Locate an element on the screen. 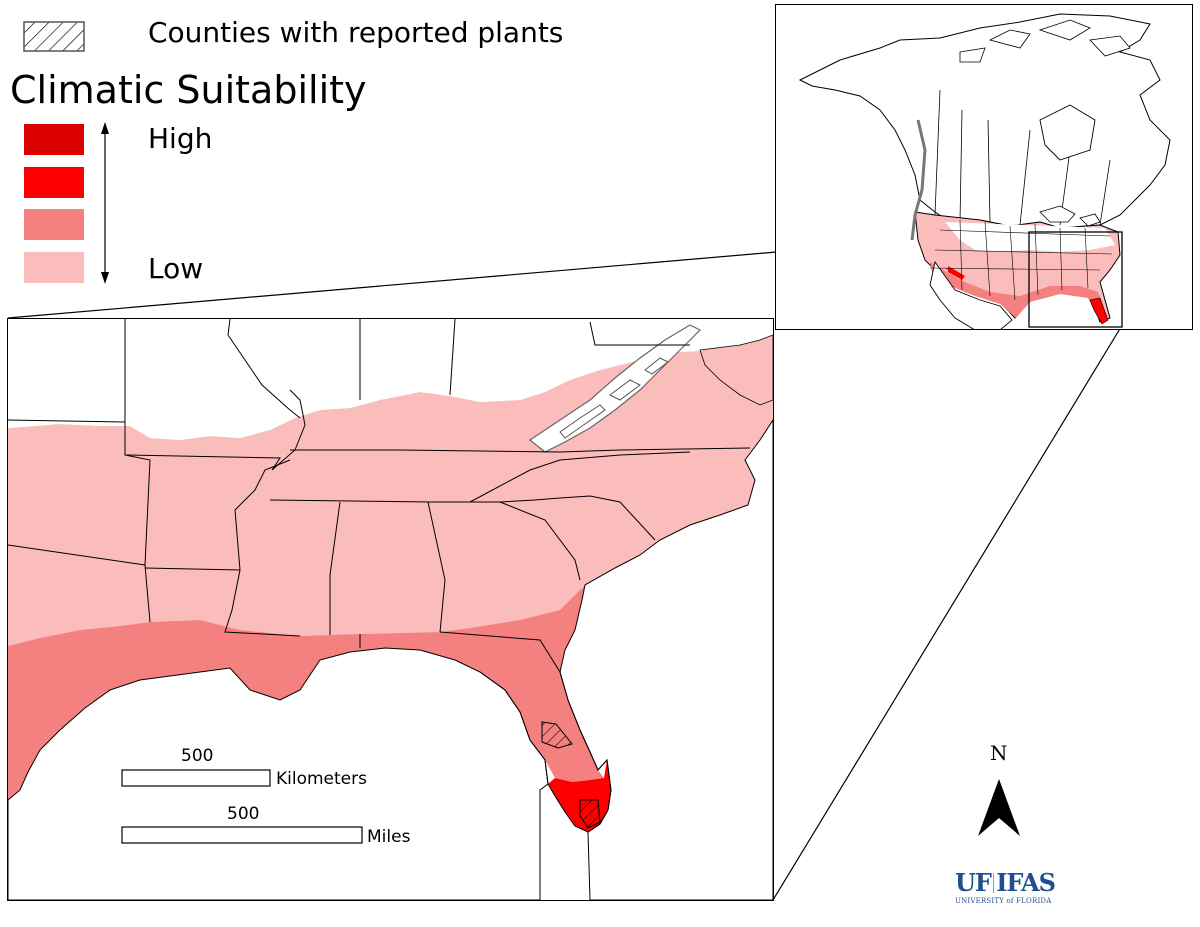 This screenshot has height=927, width=1200. swatch-medium is located at coordinates (54, 224).